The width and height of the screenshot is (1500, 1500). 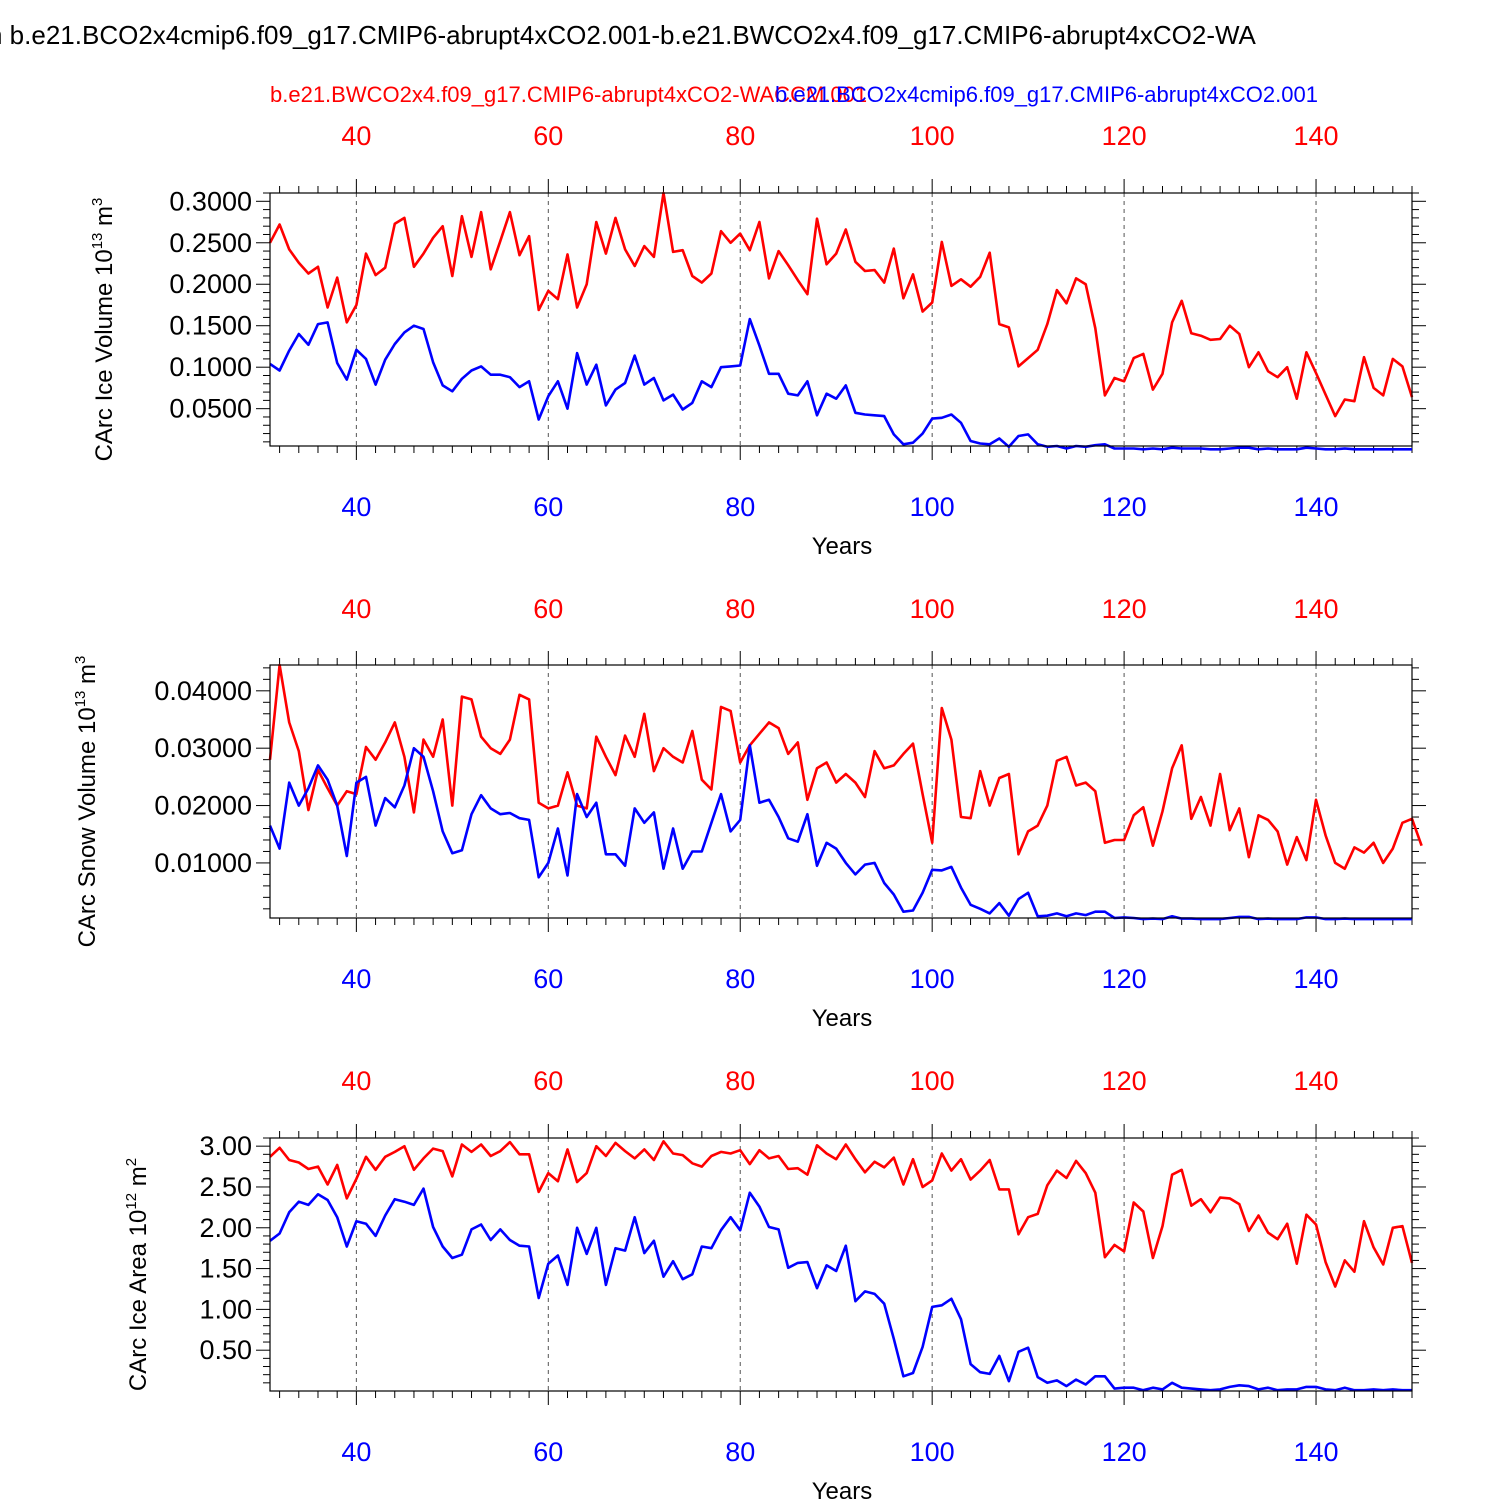 What do you see at coordinates (210, 409) in the screenshot?
I see `y-tick-label: 0.0500` at bounding box center [210, 409].